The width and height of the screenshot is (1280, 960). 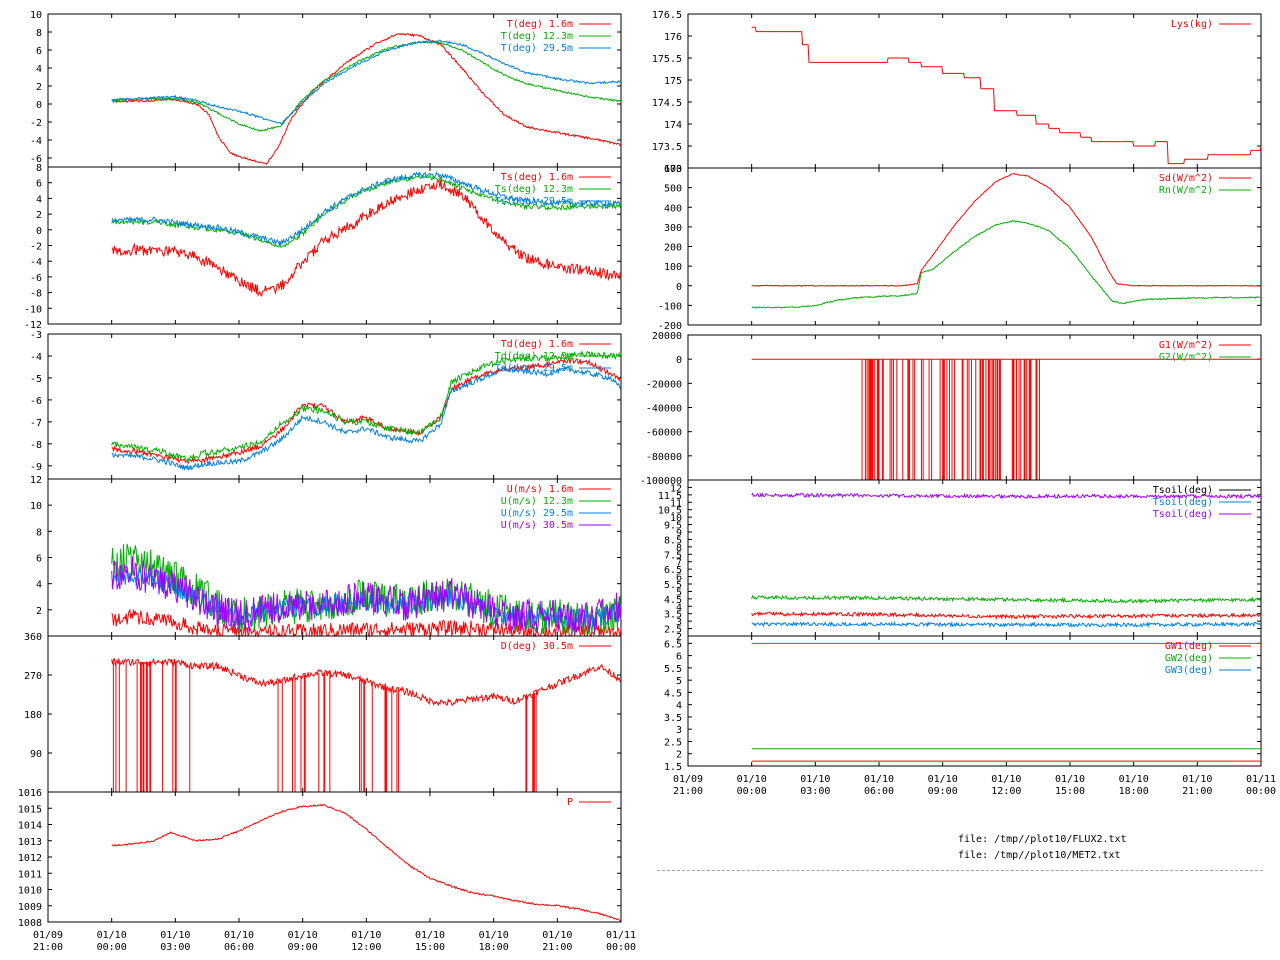 I want to click on y-tick-label: -8, so click(x=36, y=294).